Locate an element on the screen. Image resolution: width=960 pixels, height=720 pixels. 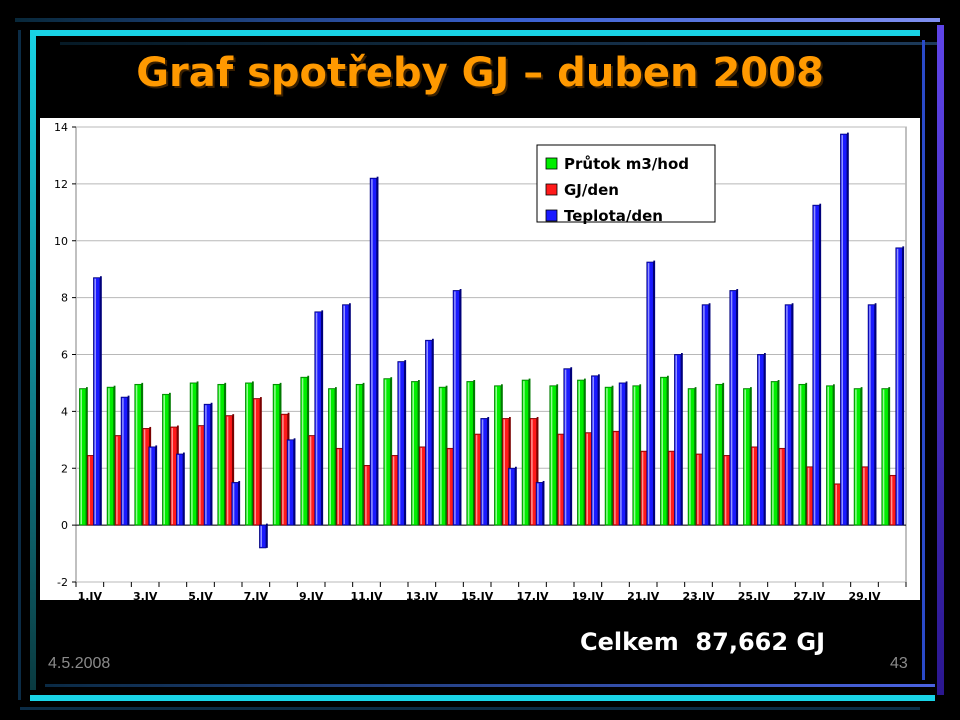
frame-line-top-blue is located at coordinates (477, 20).